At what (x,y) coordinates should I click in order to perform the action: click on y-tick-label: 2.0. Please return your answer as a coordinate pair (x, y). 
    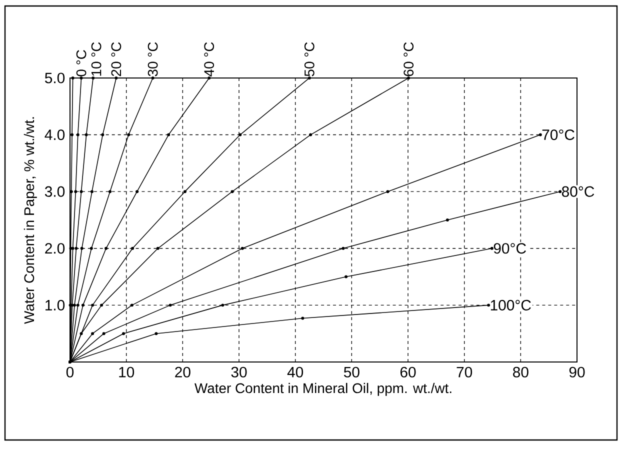
    Looking at the image, I should click on (55, 248).